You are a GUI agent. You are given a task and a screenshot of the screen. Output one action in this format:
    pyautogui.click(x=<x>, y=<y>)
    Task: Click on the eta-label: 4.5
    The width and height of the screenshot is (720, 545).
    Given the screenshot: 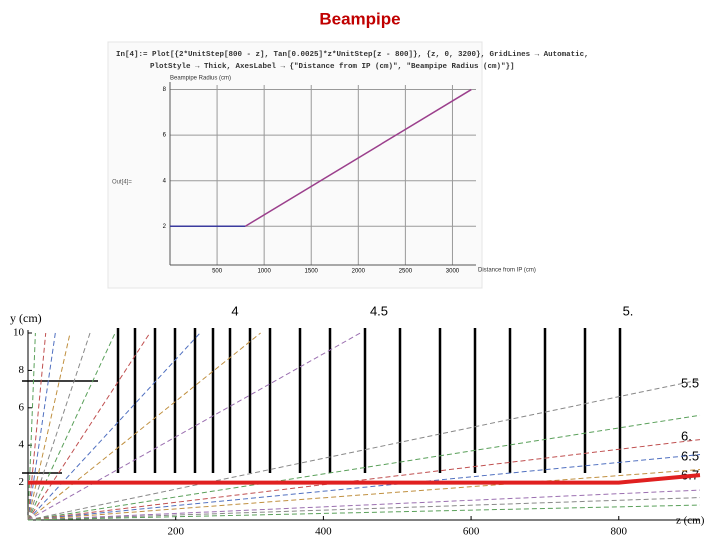 What is the action you would take?
    pyautogui.click(x=379, y=310)
    